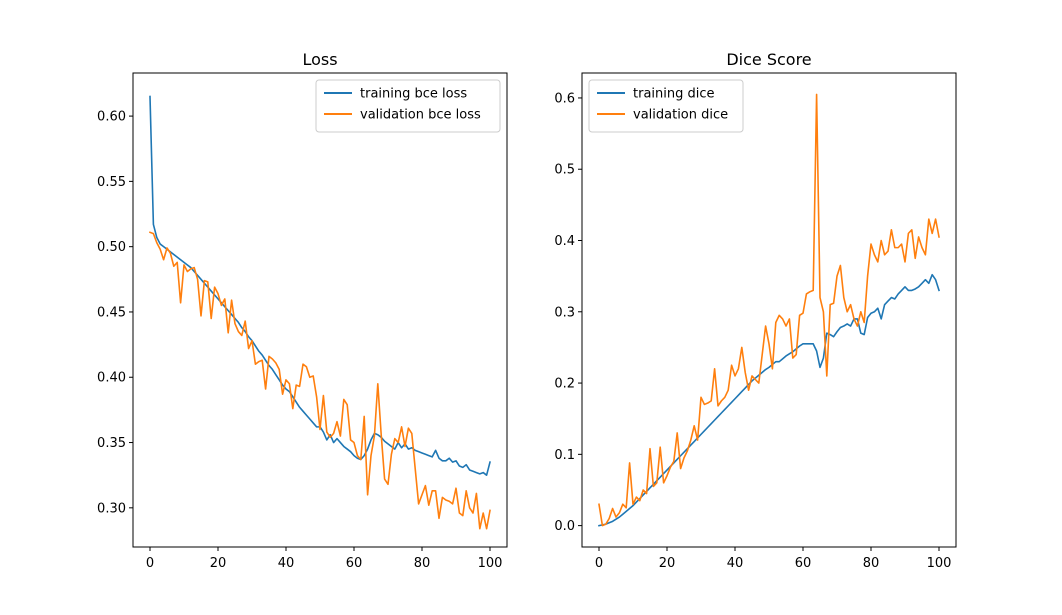 This screenshot has height=615, width=1062. What do you see at coordinates (413, 94) in the screenshot?
I see `legend-label-training-bce-loss: training bce loss` at bounding box center [413, 94].